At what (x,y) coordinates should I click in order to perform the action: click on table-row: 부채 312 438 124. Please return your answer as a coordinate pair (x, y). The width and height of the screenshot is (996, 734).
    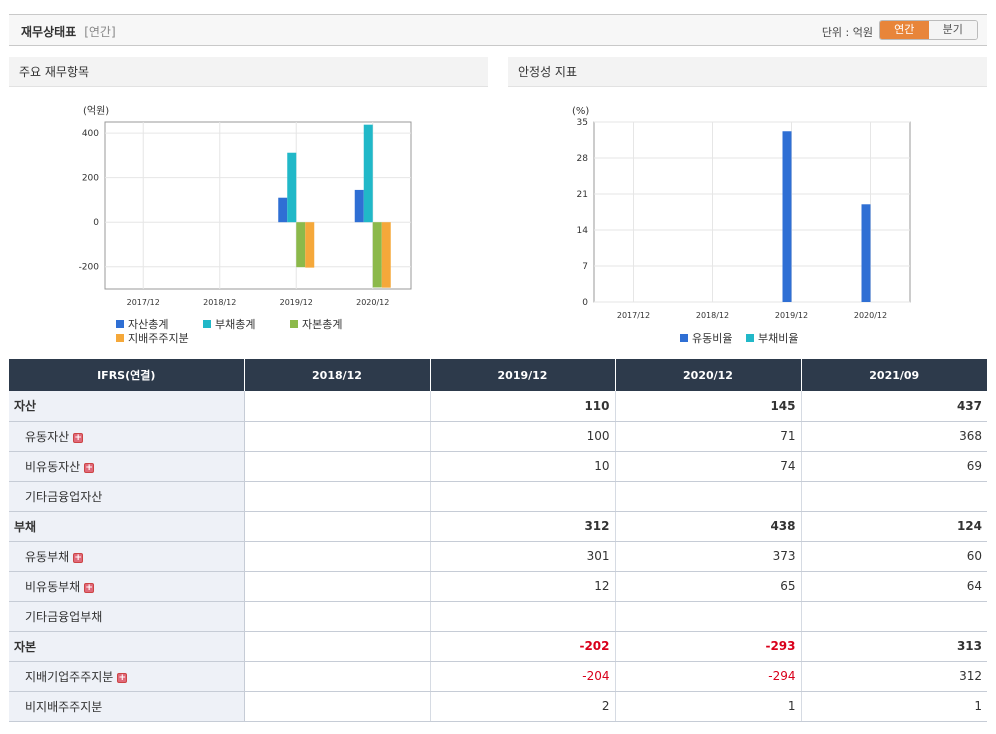
    Looking at the image, I should click on (498, 526).